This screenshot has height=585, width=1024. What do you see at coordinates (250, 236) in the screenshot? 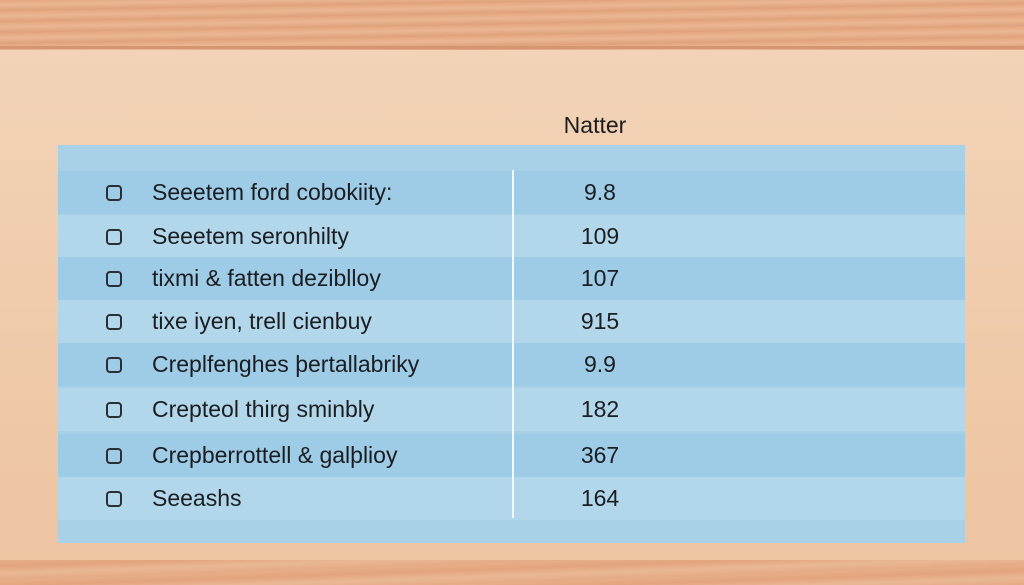
I see `row-label: Seeetem seronhilty` at bounding box center [250, 236].